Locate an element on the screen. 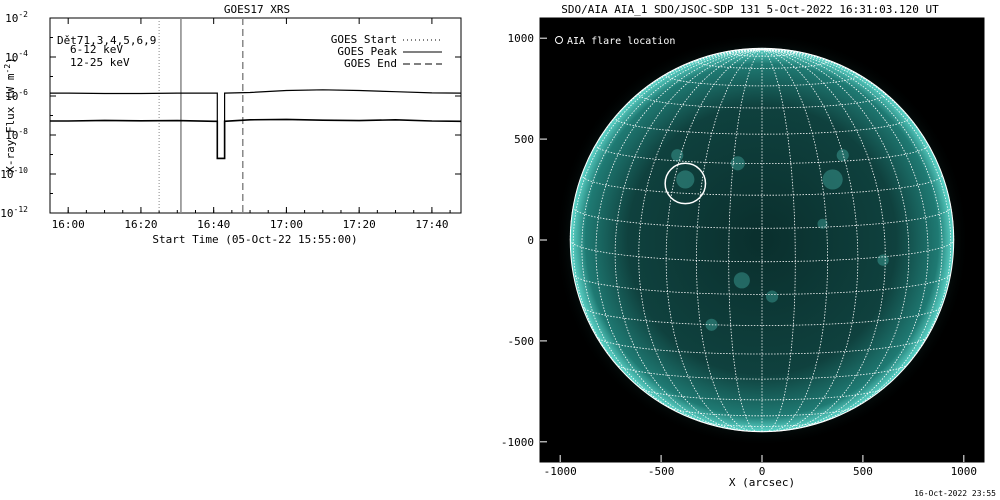  goes-xtick-label: 16:40 is located at coordinates (213, 224).